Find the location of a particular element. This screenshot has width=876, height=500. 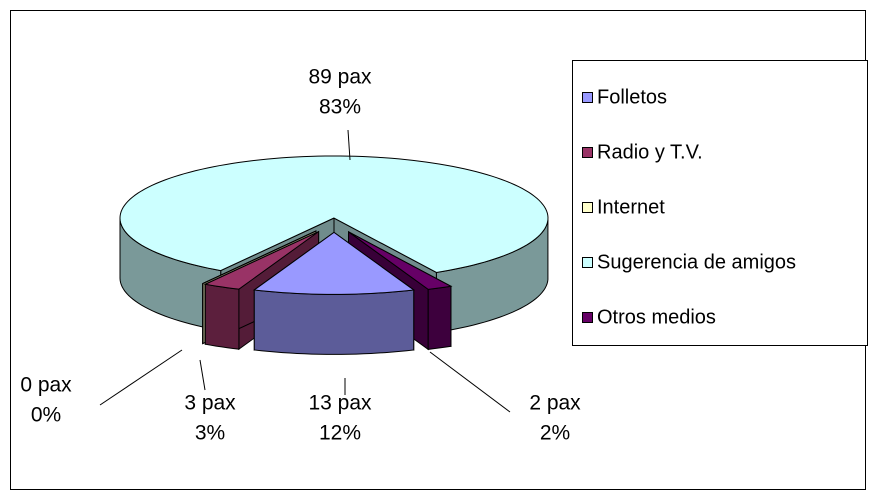

legend-label: Sugerencia de amigos is located at coordinates (696, 262).